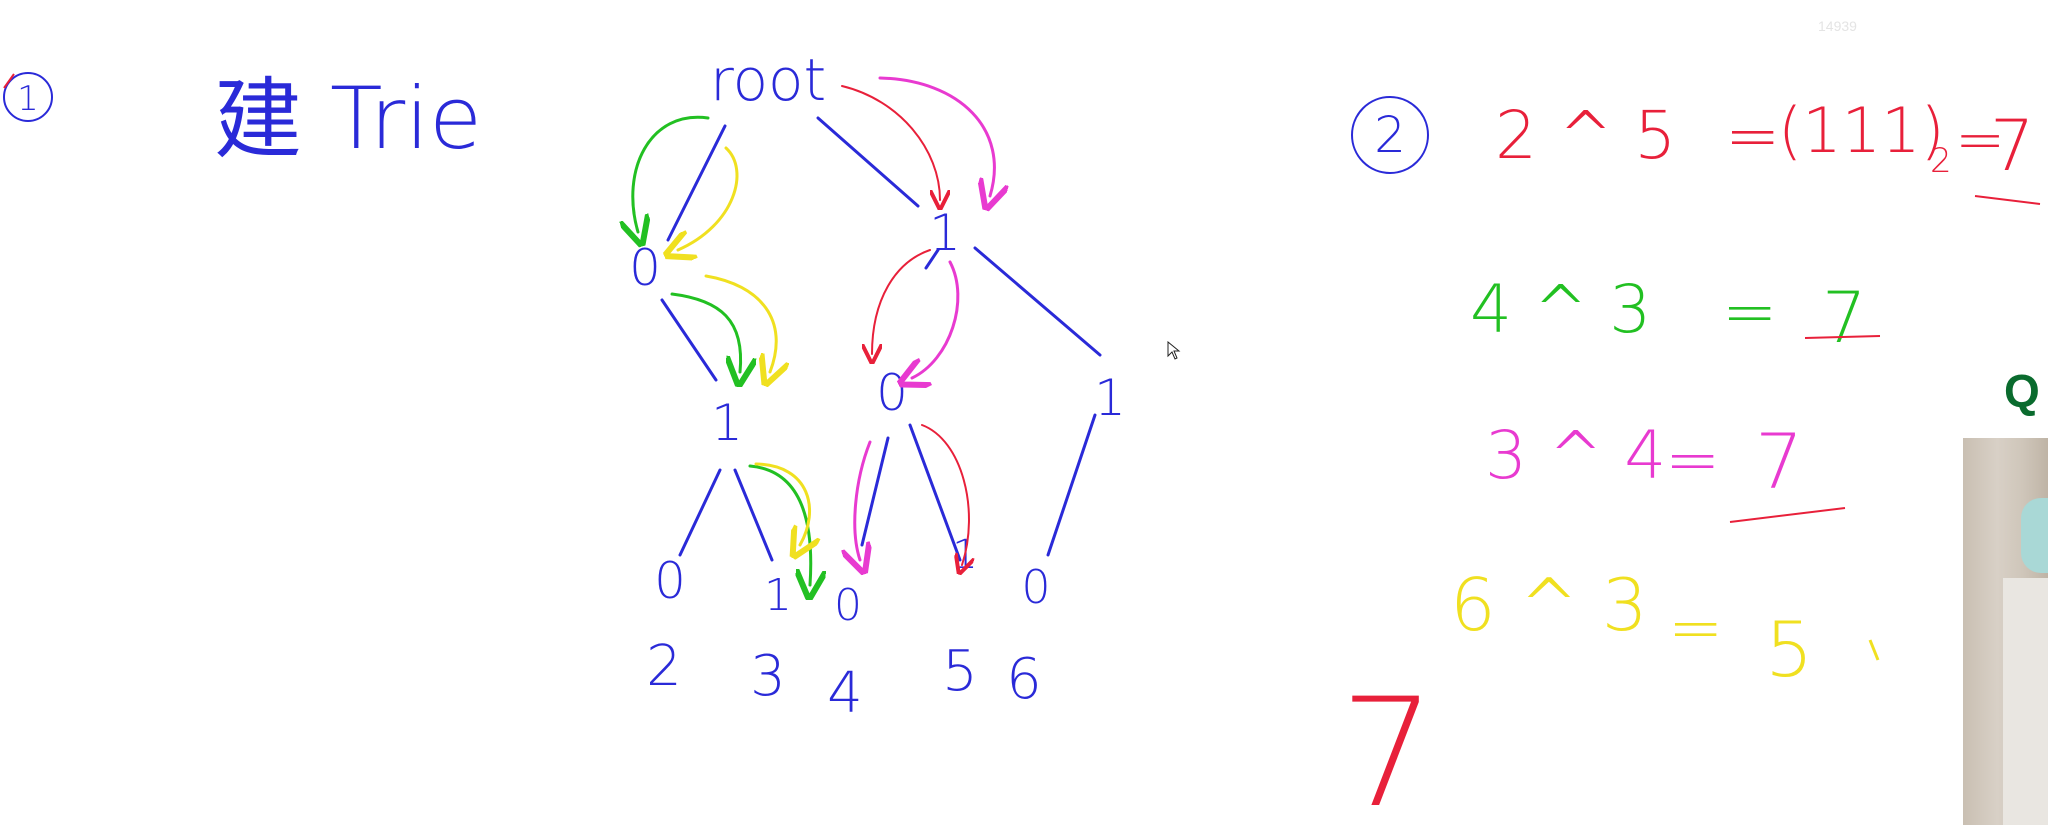  I want to click on answer-seven: 7, so click(1387, 746).